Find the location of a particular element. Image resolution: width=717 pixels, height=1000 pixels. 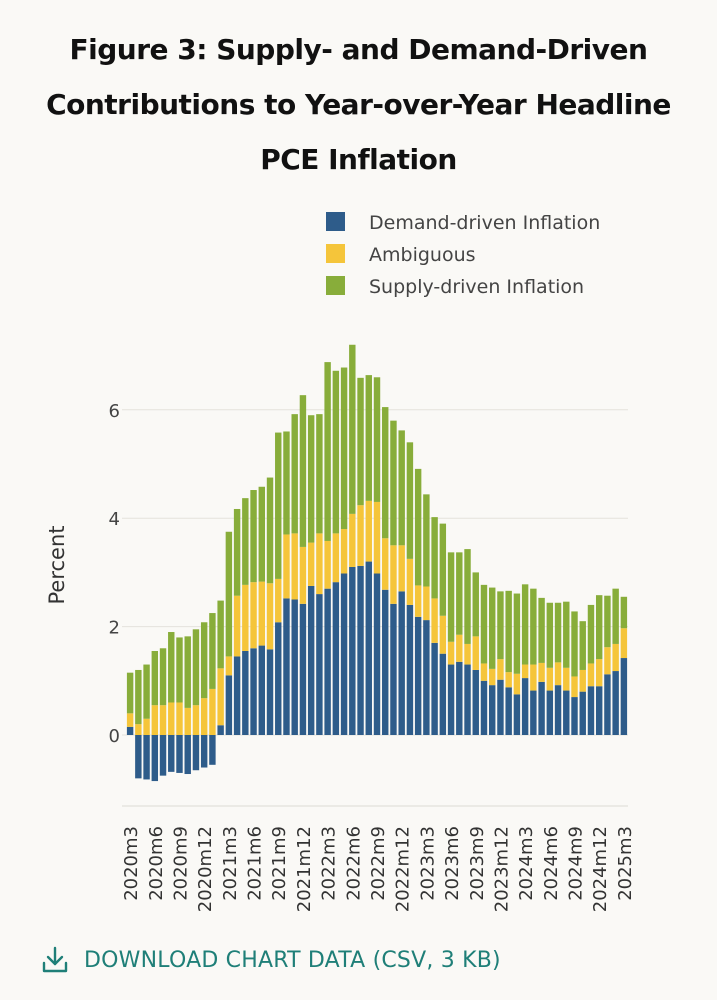

download-chart-data-link: DOWNLOAD CHART DATA (CSV, 3 KB) is located at coordinates (270, 960).